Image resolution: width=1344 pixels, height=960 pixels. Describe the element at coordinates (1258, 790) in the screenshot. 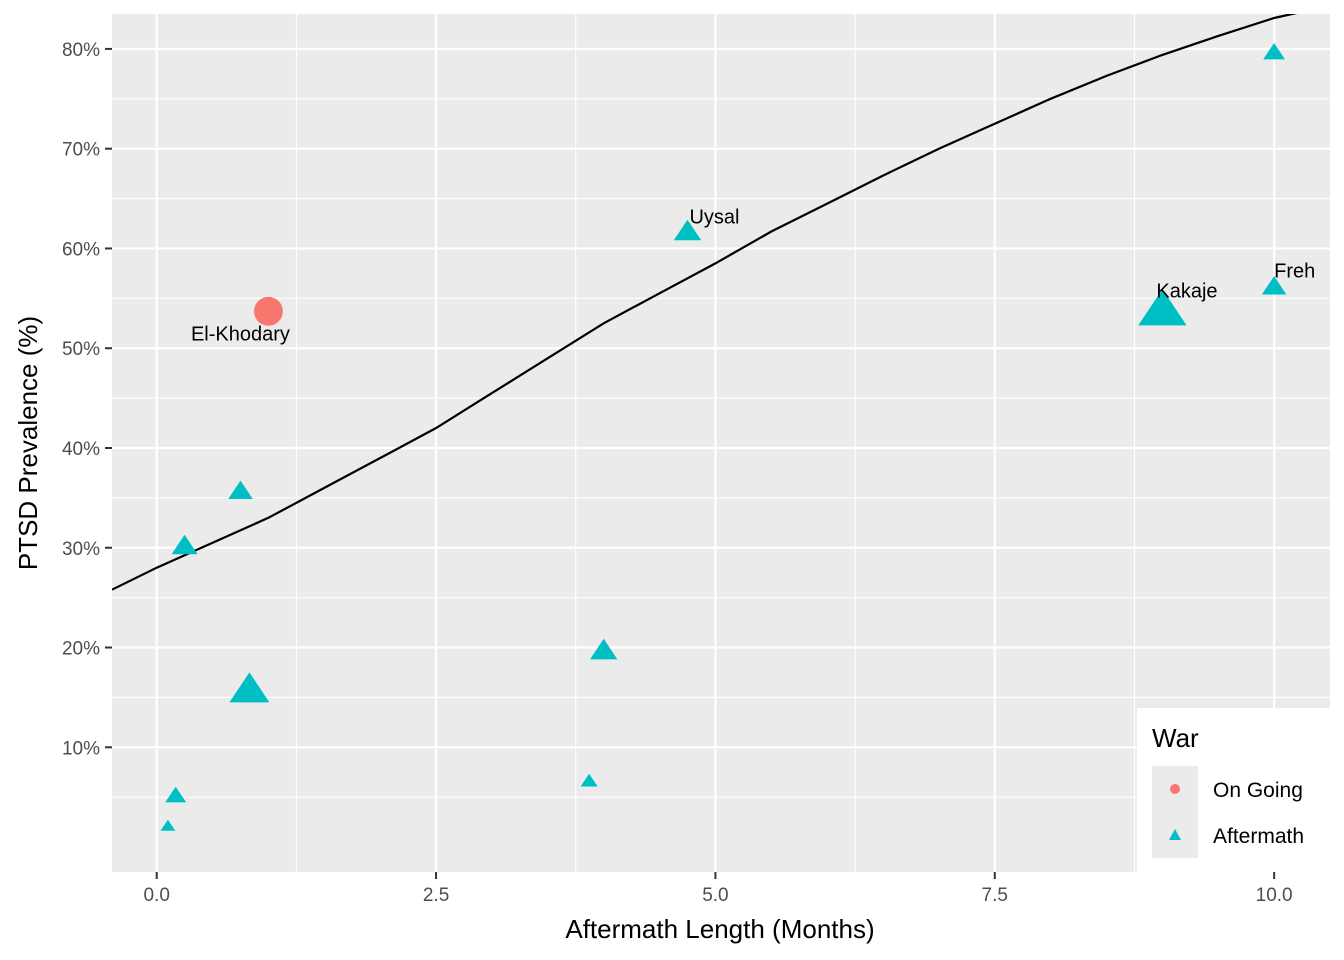

I see `legend-label-on-going: On Going` at that location.